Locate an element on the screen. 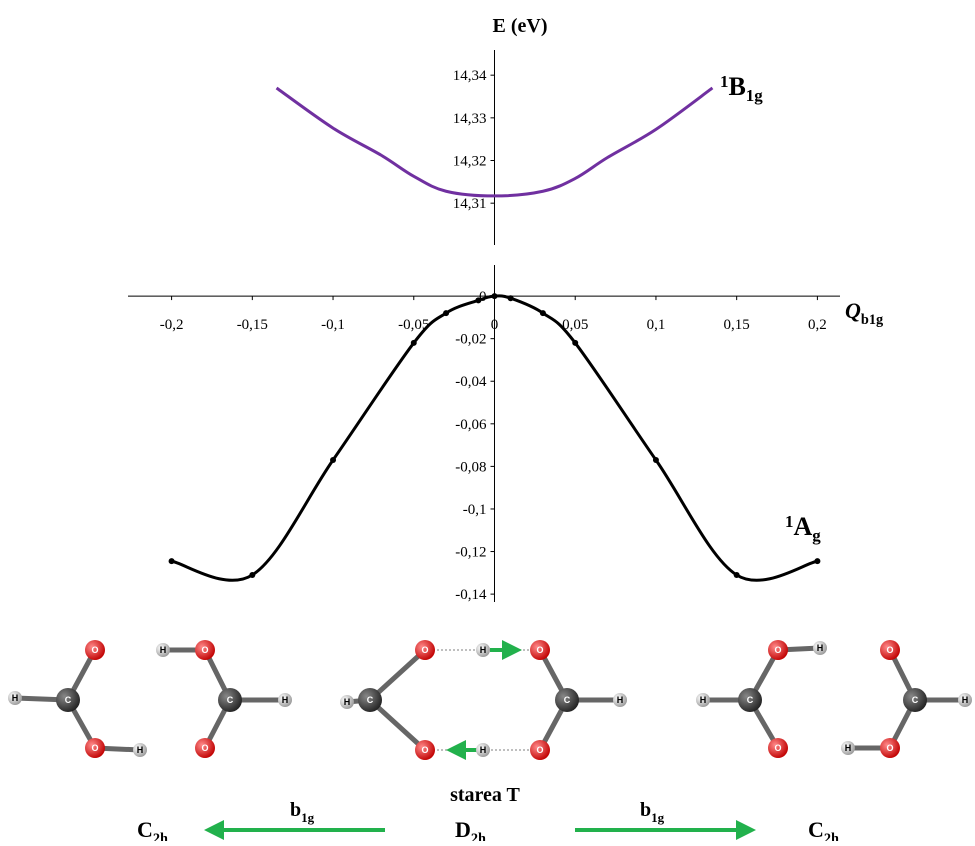 The image size is (975, 846). line is located at coordinates (494, 142).